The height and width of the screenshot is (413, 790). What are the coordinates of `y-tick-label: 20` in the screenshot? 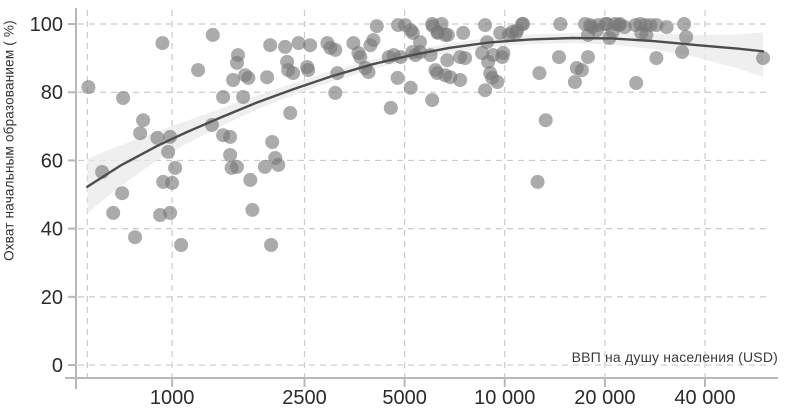 It's located at (52, 298).